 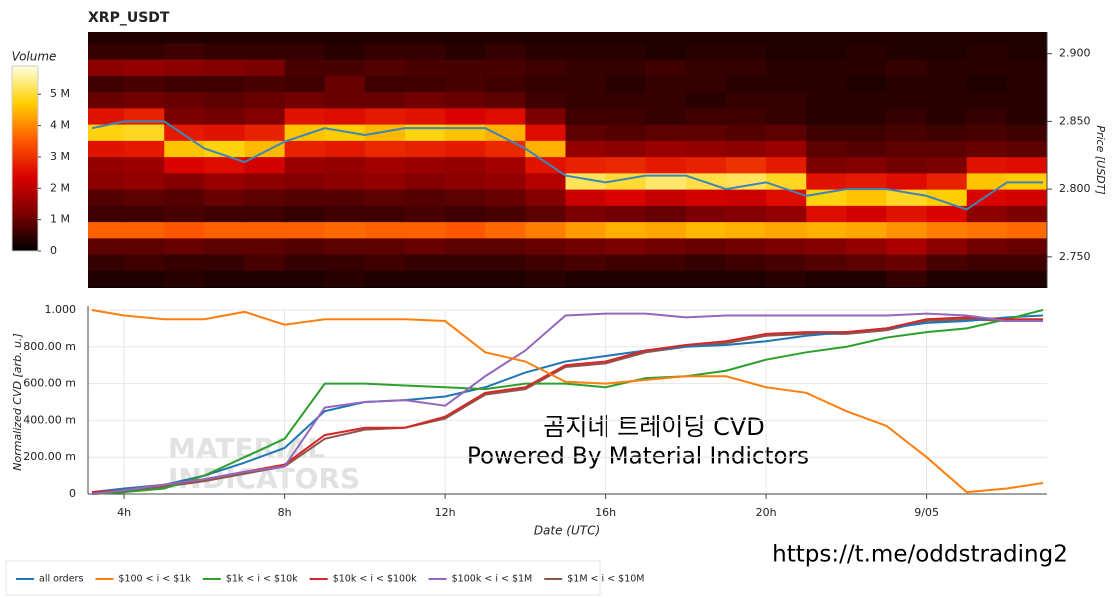 I want to click on legend-label: $100 < i < $1k, so click(x=154, y=579).